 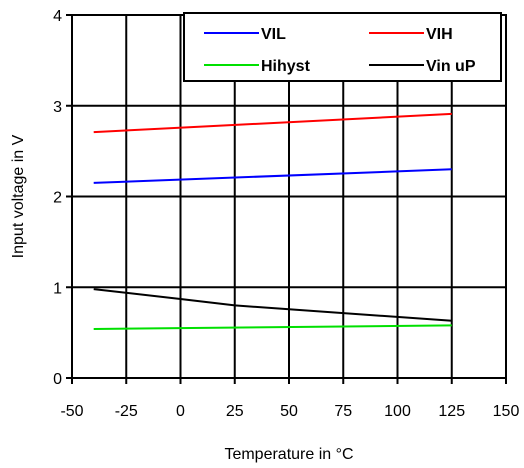 What do you see at coordinates (272, 123) in the screenshot?
I see `series-line-vih` at bounding box center [272, 123].